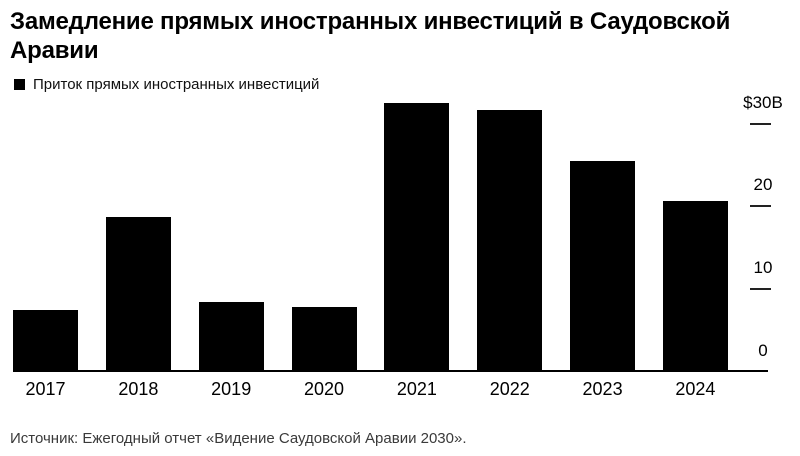 This screenshot has height=456, width=800. I want to click on y-tick-label-20: 20, so click(763, 185).